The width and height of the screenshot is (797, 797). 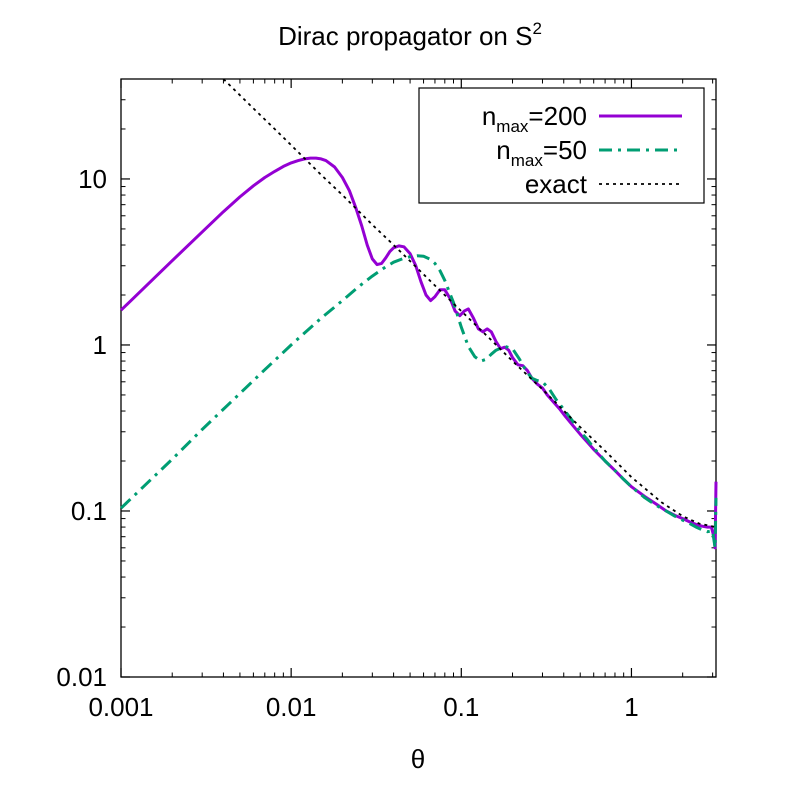 I want to click on x-axis-label: θ, so click(x=418, y=759).